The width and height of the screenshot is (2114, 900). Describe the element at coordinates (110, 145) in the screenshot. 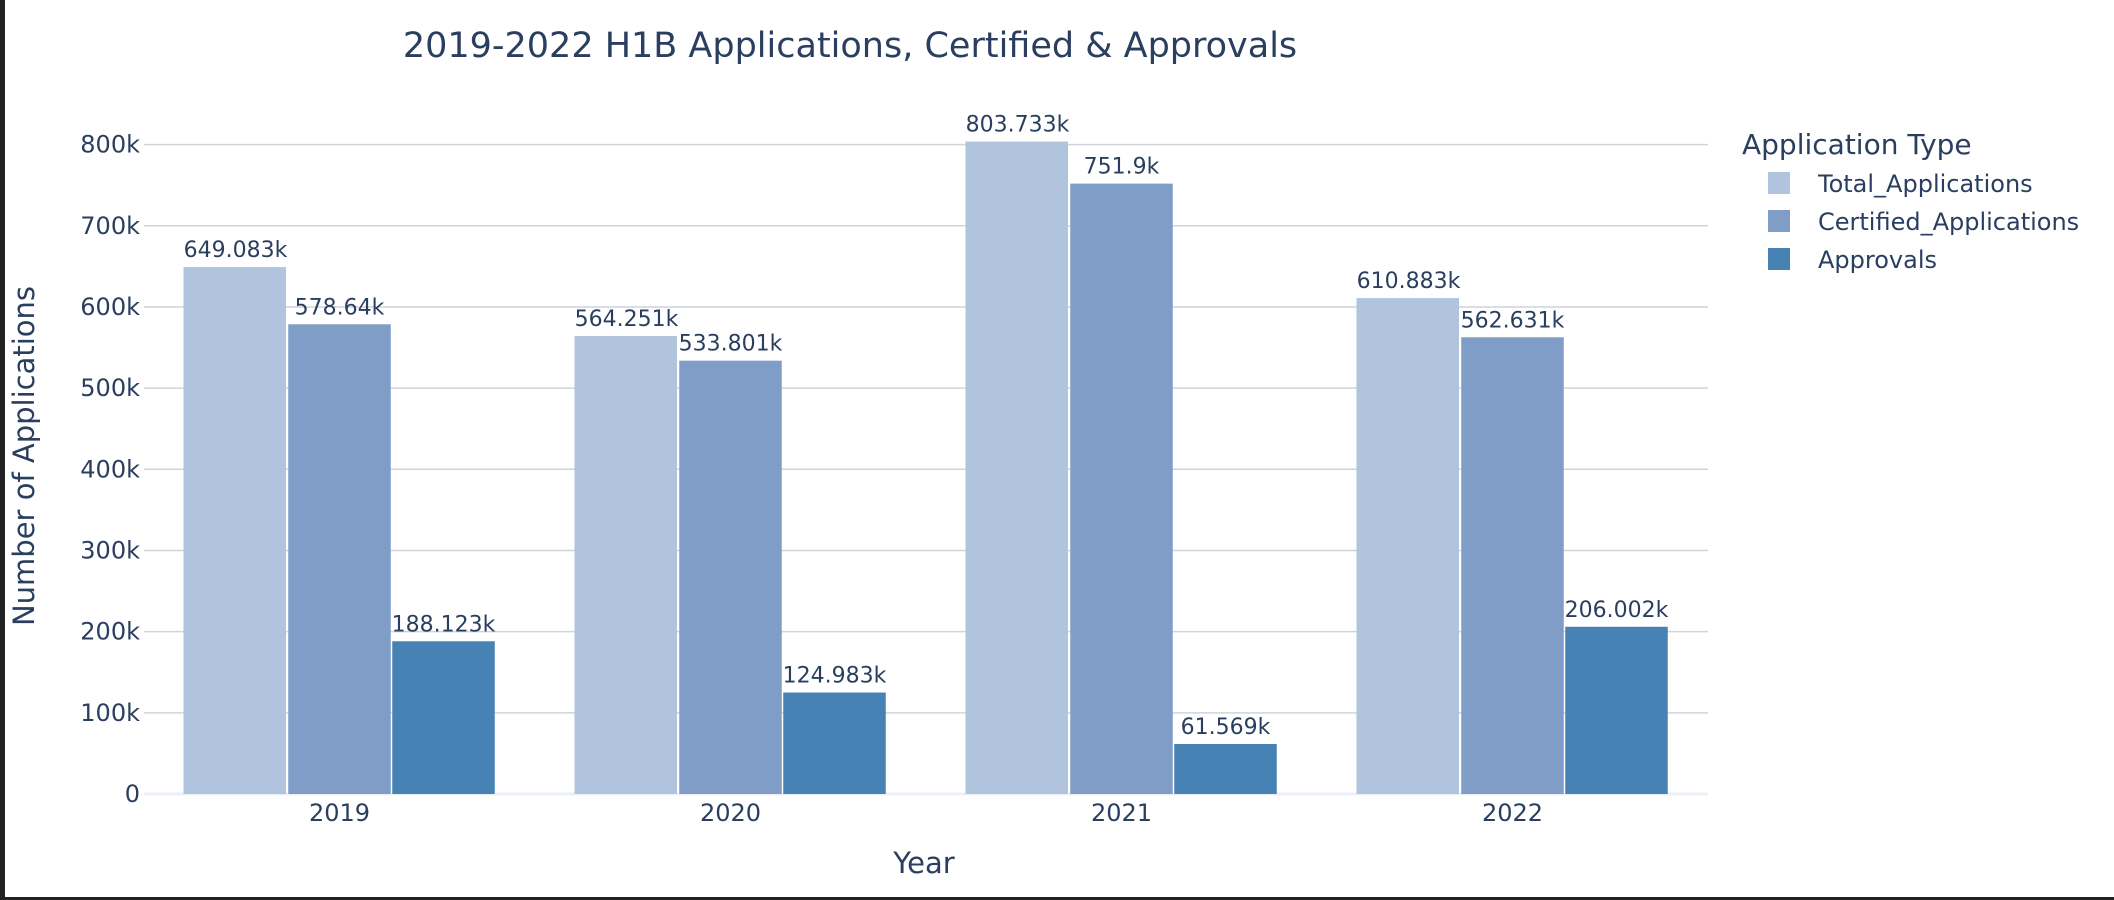

I see `y-tick-label: 800k` at that location.